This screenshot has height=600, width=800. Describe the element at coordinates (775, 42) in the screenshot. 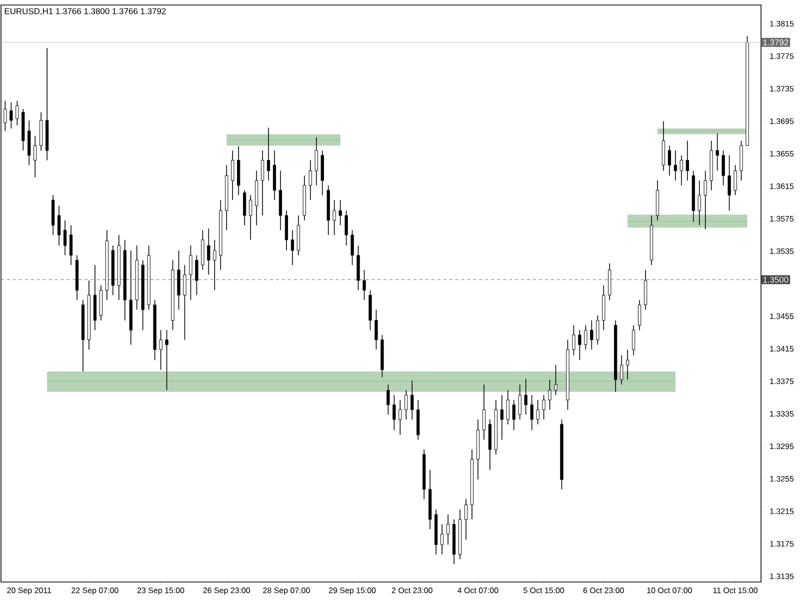

I see `ref-line-label: 1.3792` at that location.